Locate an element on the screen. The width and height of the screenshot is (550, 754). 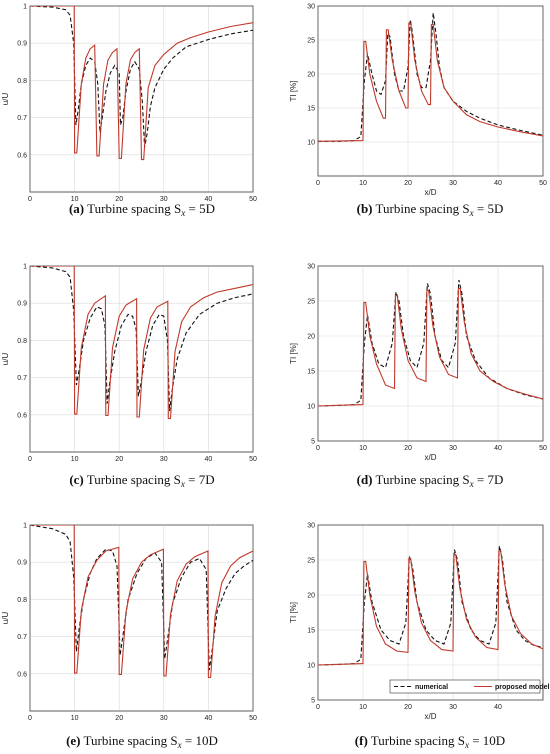
y-tick-label: 25 is located at coordinates (311, 561).